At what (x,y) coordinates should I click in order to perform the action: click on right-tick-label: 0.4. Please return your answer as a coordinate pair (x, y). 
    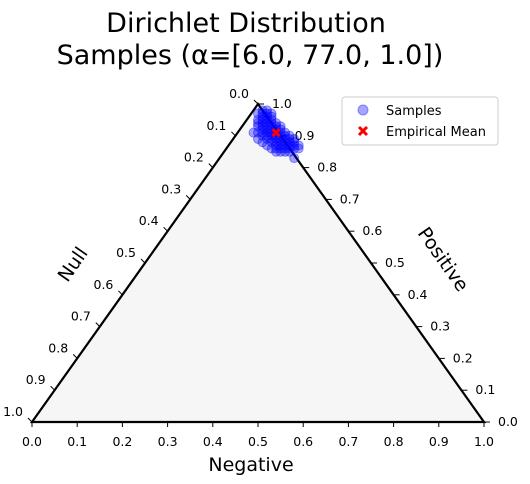
    Looking at the image, I should click on (418, 294).